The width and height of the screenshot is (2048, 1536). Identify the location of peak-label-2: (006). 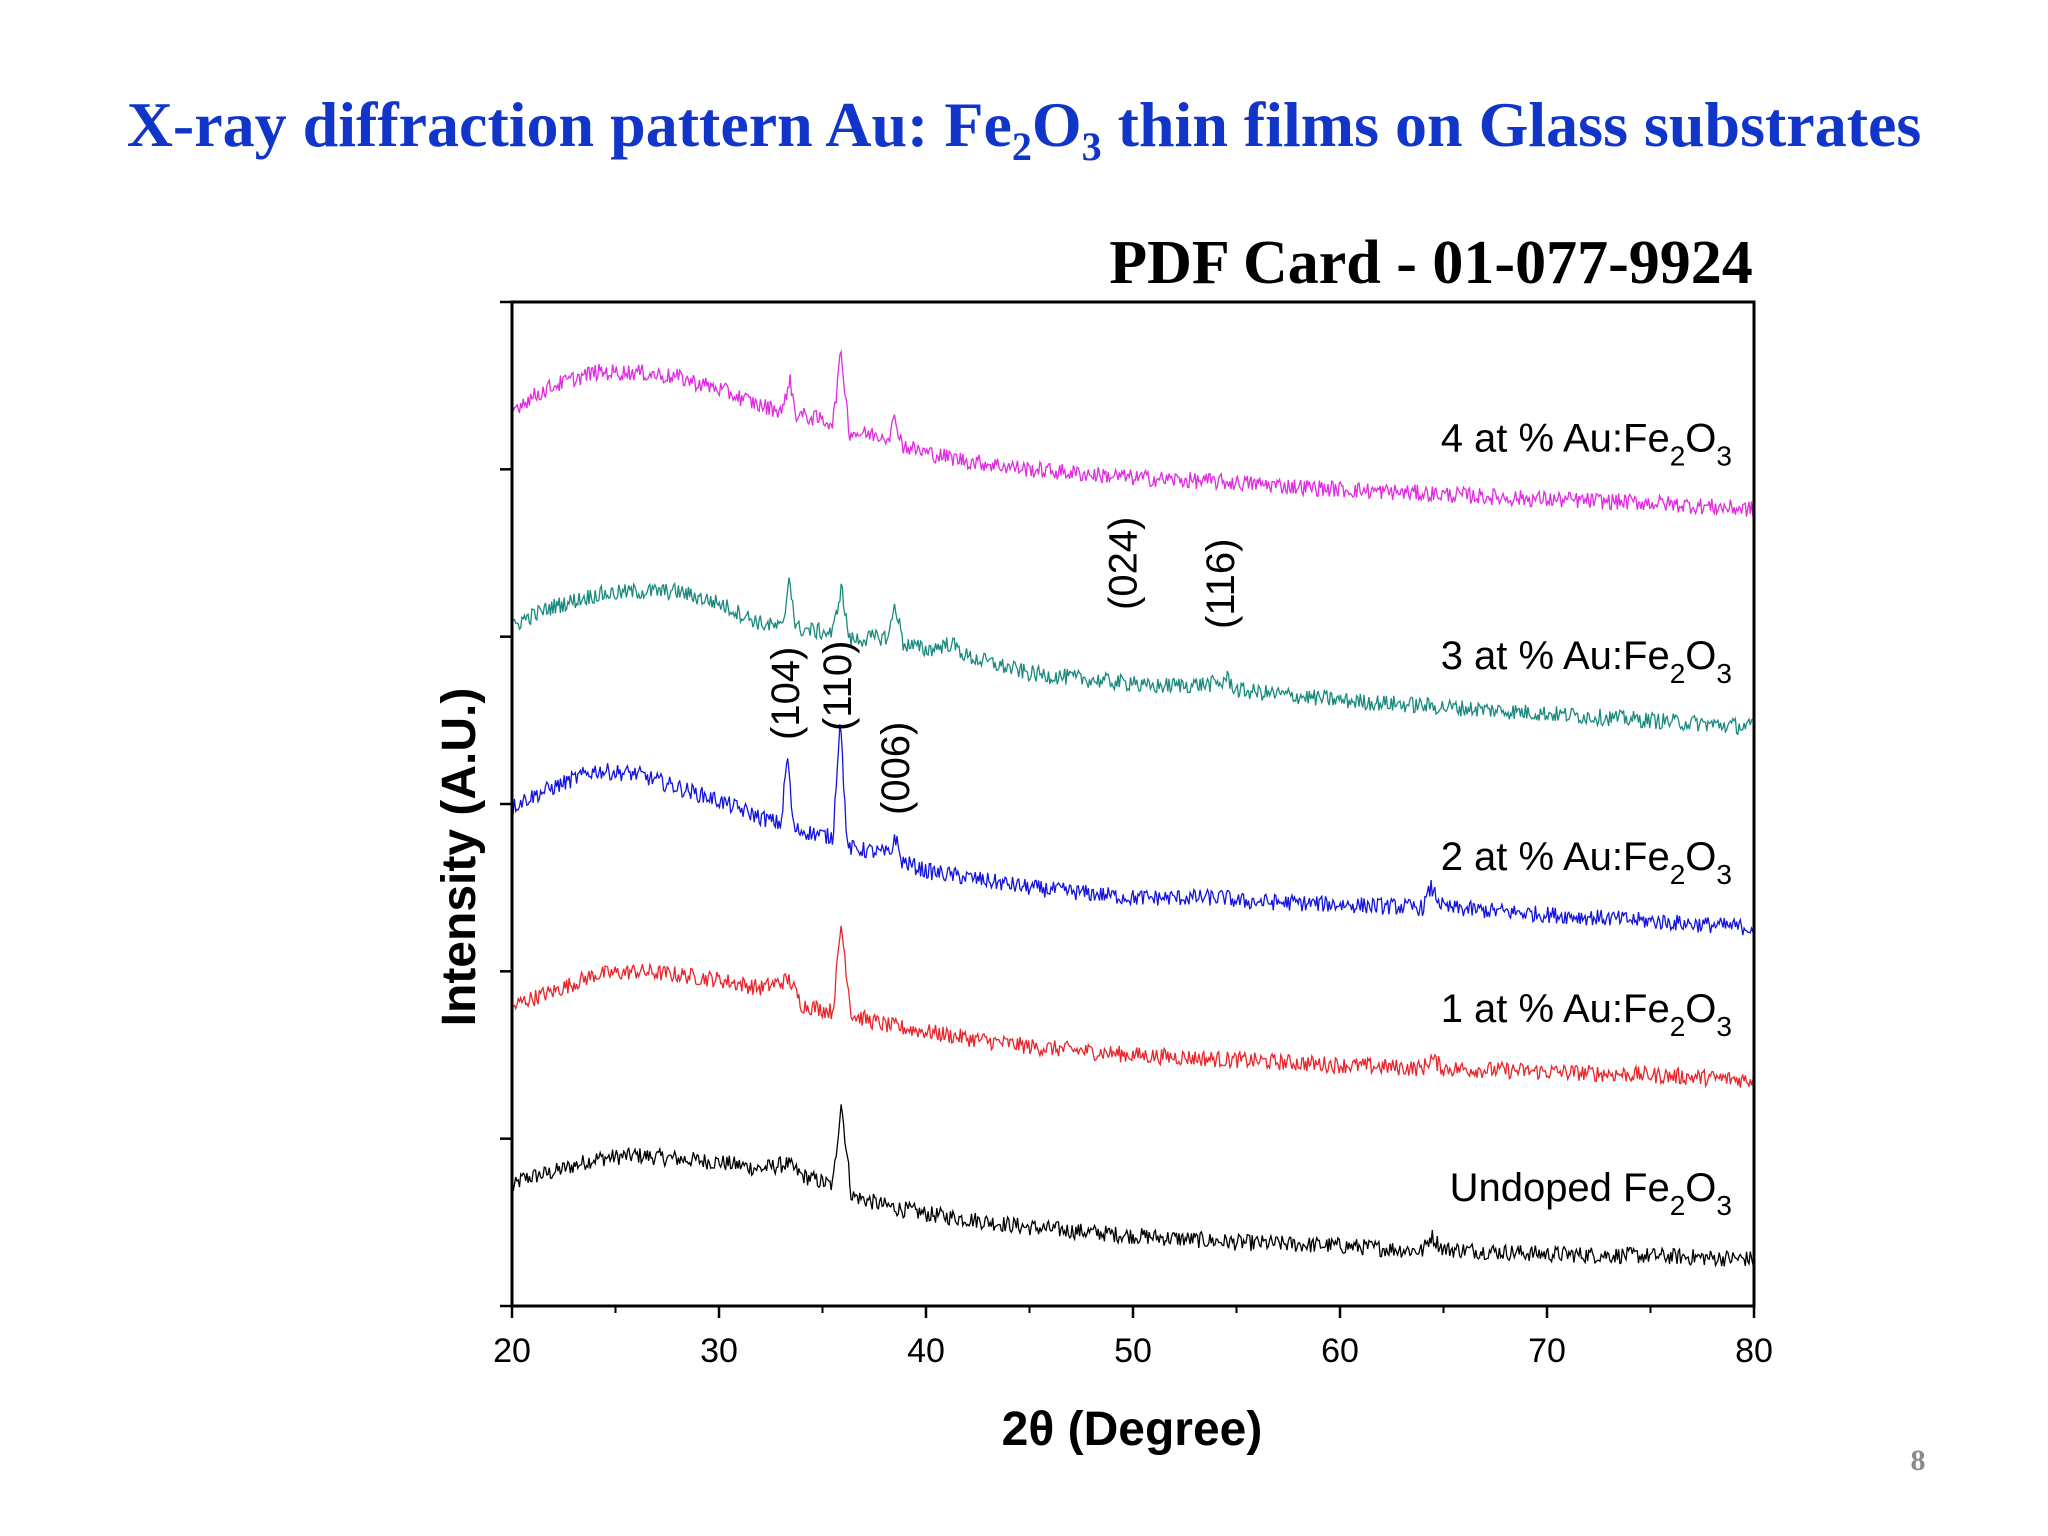
(896, 768).